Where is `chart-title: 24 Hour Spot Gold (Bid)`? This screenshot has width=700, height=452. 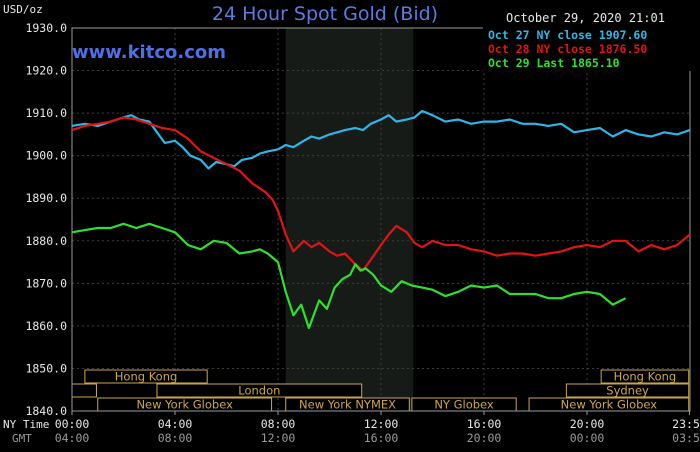
chart-title: 24 Hour Spot Gold (Bid) is located at coordinates (325, 14).